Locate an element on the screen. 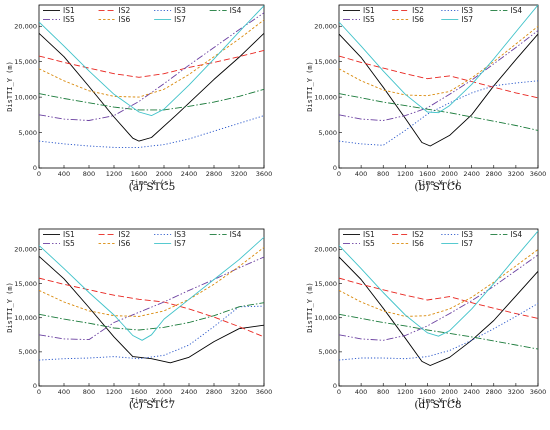  chart-caption: (c) STC7 is located at coordinates (152, 405).